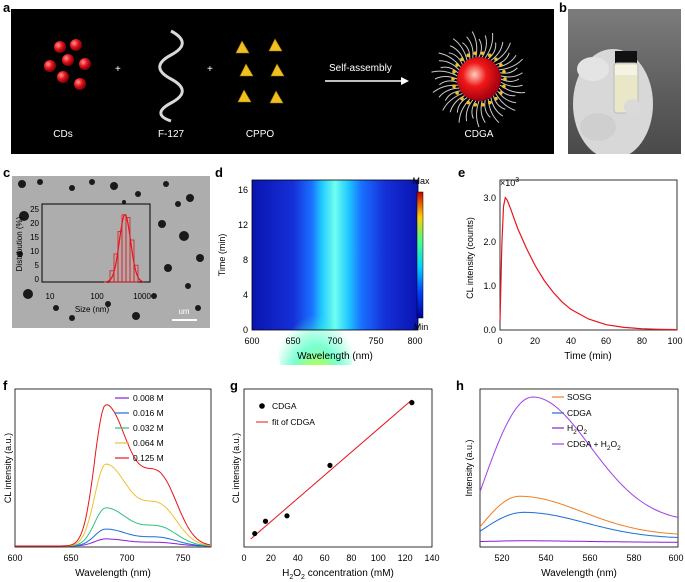 Image resolution: width=685 pixels, height=582 pixels. I want to click on f-legend-label: 0.032 M, so click(148, 428).